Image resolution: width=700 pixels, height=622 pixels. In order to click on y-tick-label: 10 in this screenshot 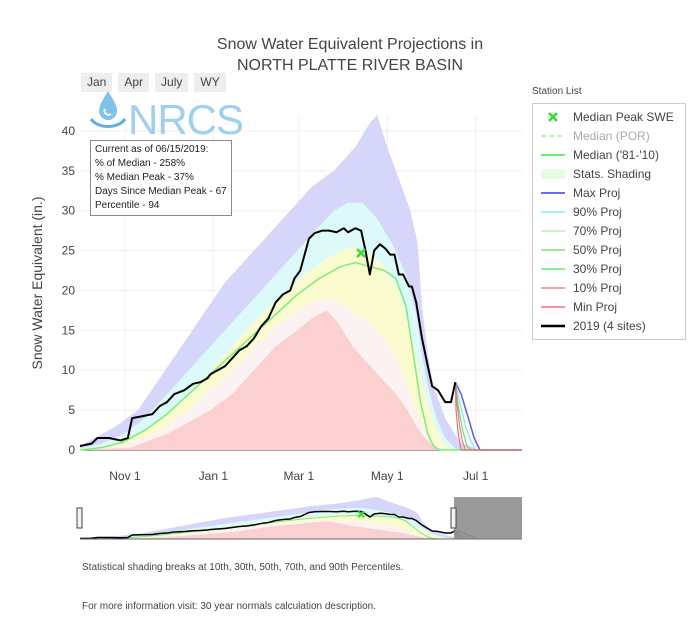, I will do `click(69, 370)`.